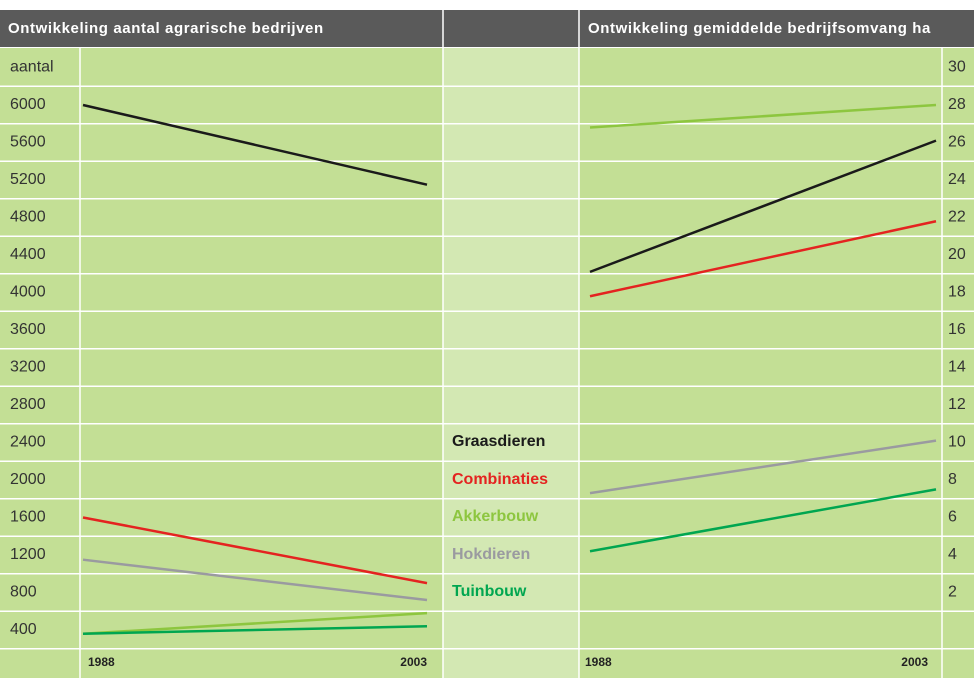 The image size is (974, 678). Describe the element at coordinates (957, 67) in the screenshot. I see `y-tick-label: 30` at that location.